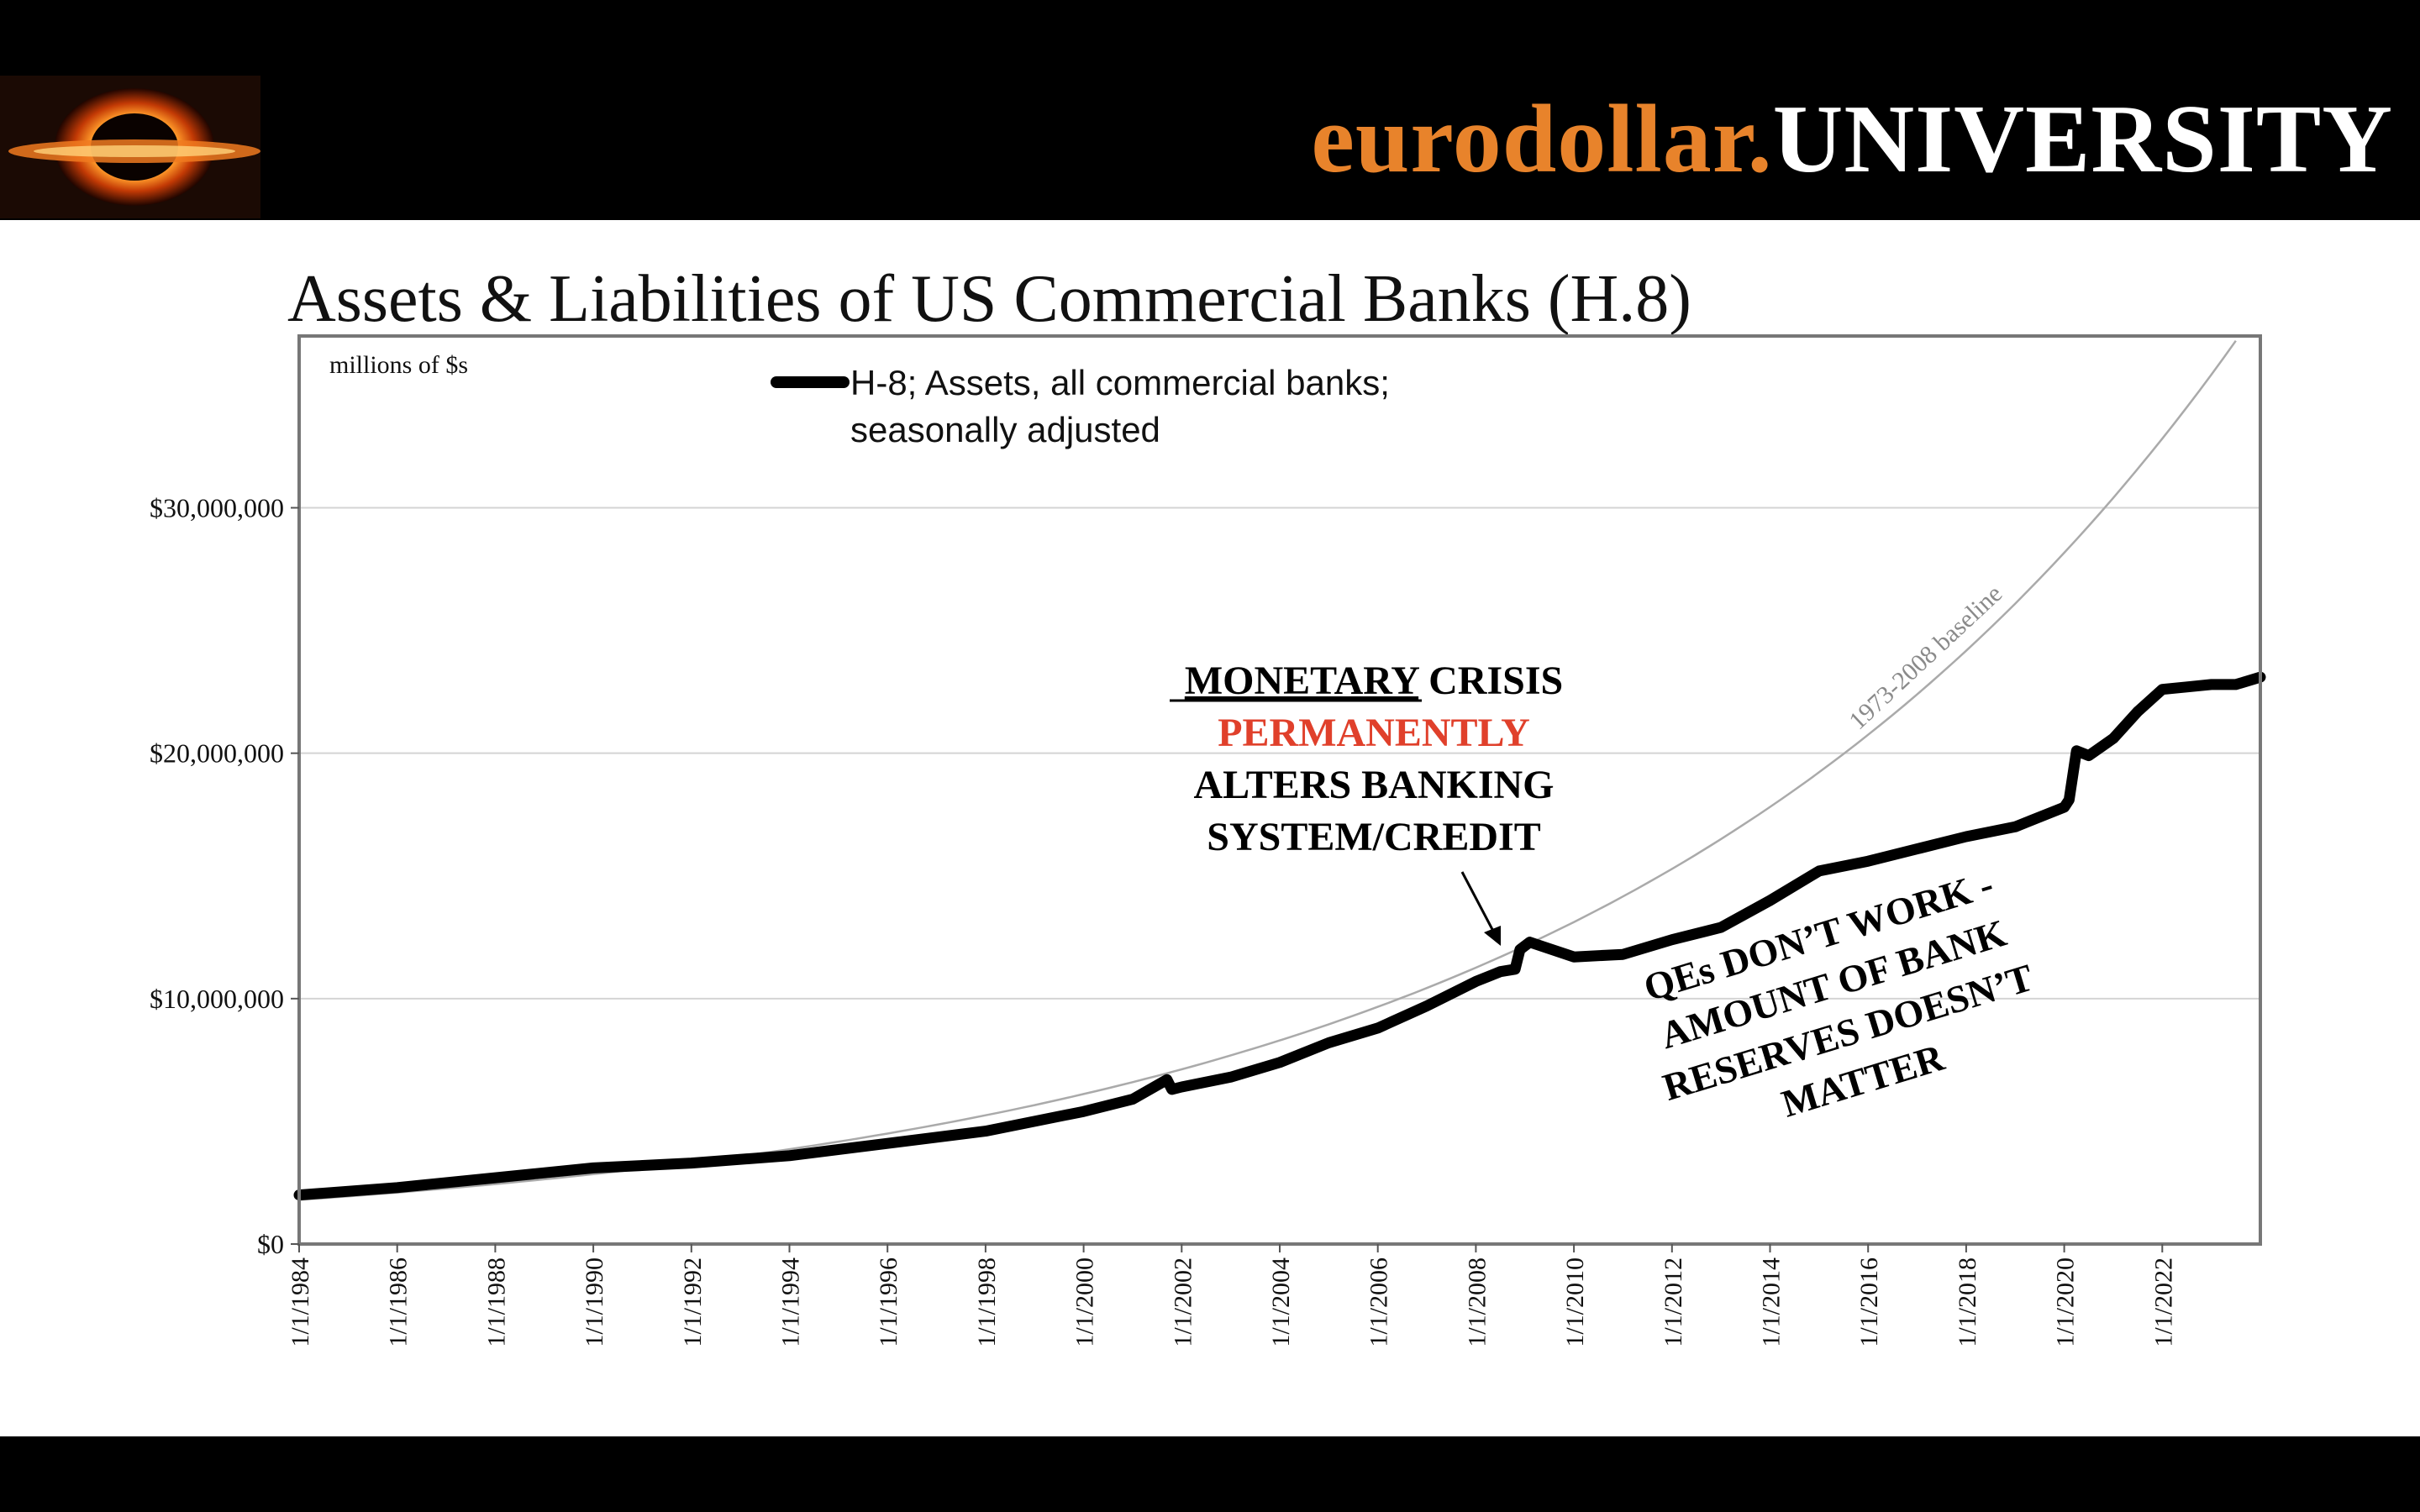 Image resolution: width=2420 pixels, height=1512 pixels. I want to click on x-tick-label: 1/1/2000, so click(1085, 1302).